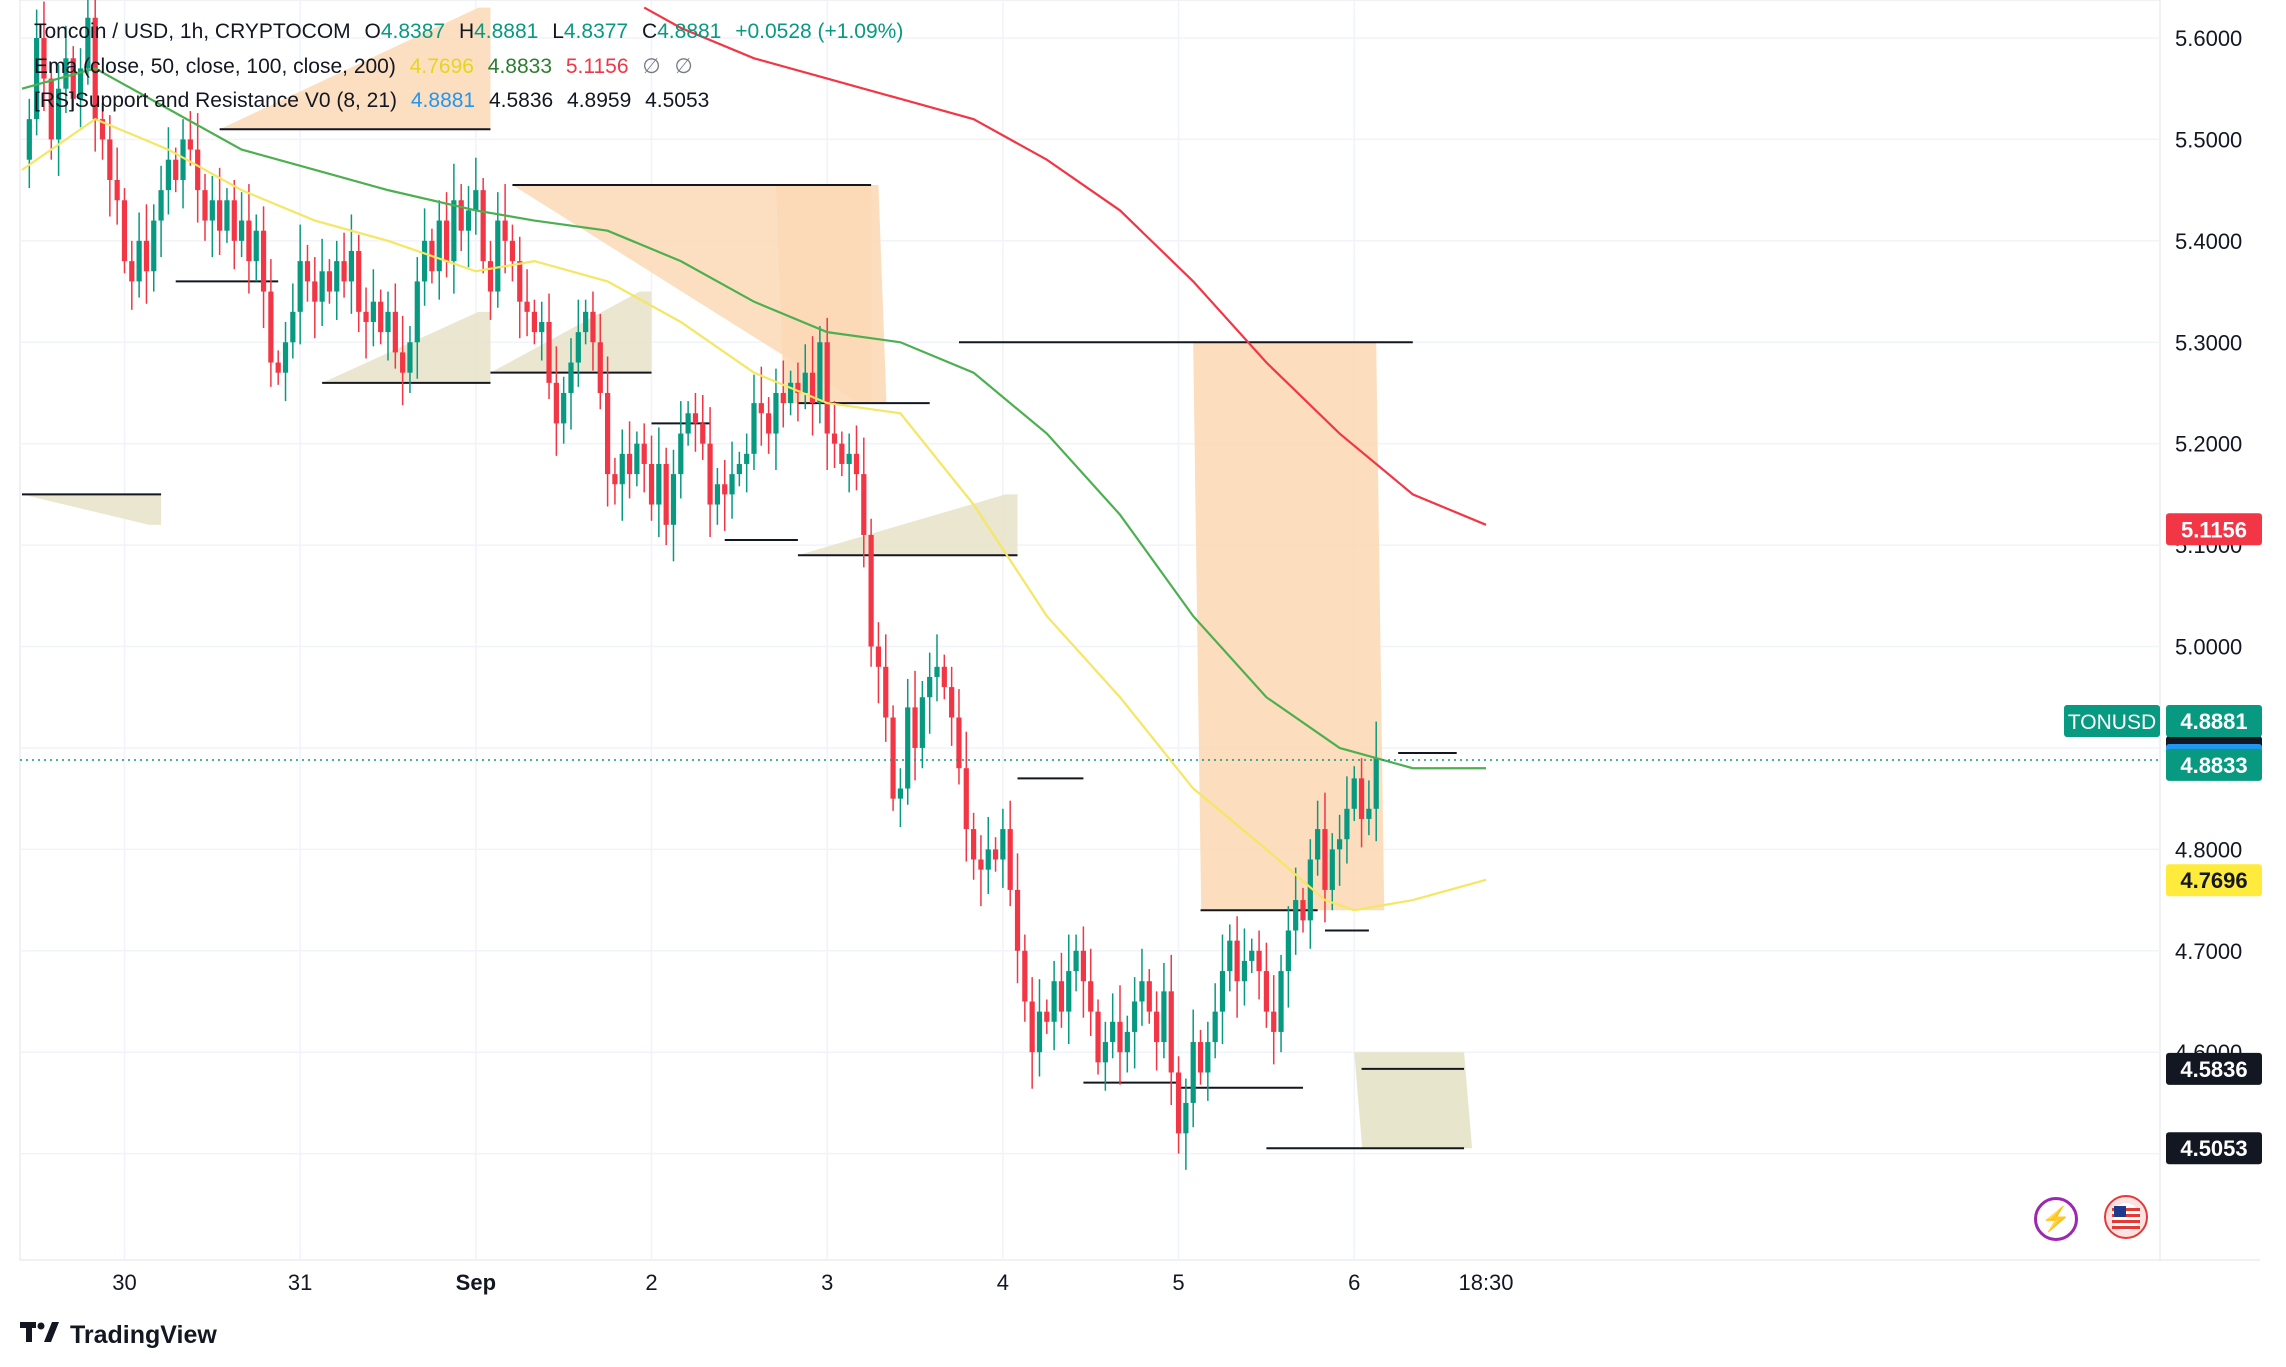  What do you see at coordinates (683, 66) in the screenshot?
I see `ema-empty-2: ∅` at bounding box center [683, 66].